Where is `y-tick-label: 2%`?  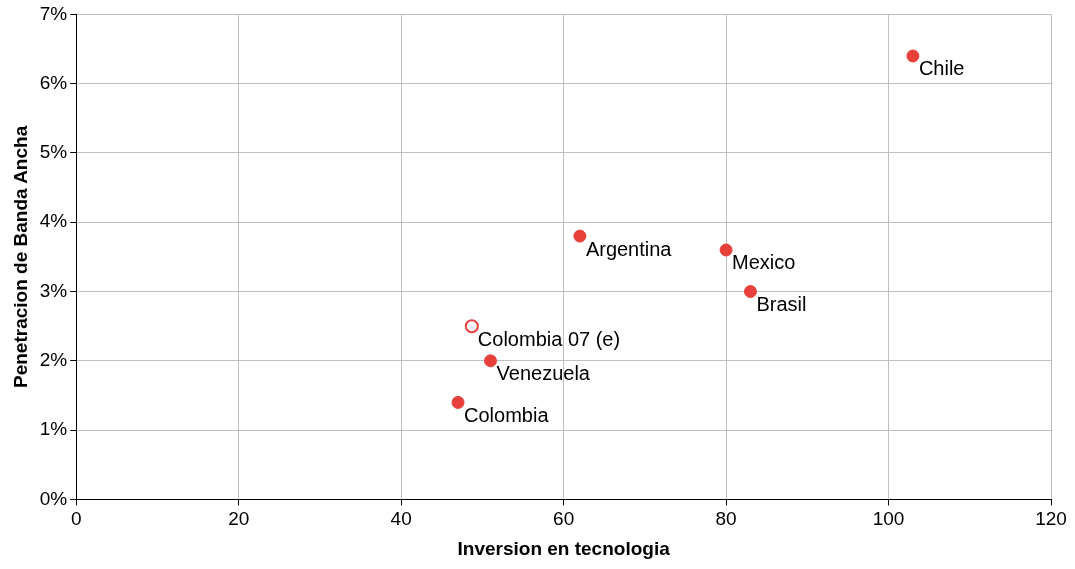 y-tick-label: 2% is located at coordinates (53, 360).